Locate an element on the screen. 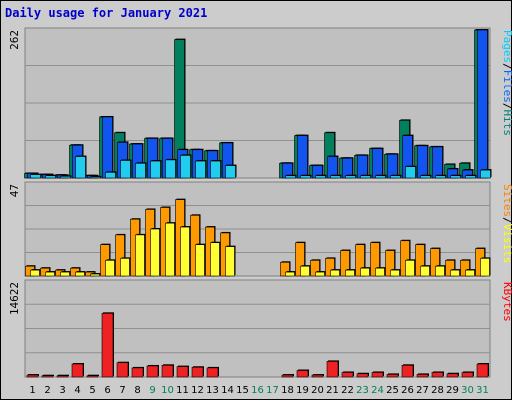 The image size is (512, 400). x-tick-label-13: 13 is located at coordinates (212, 390).